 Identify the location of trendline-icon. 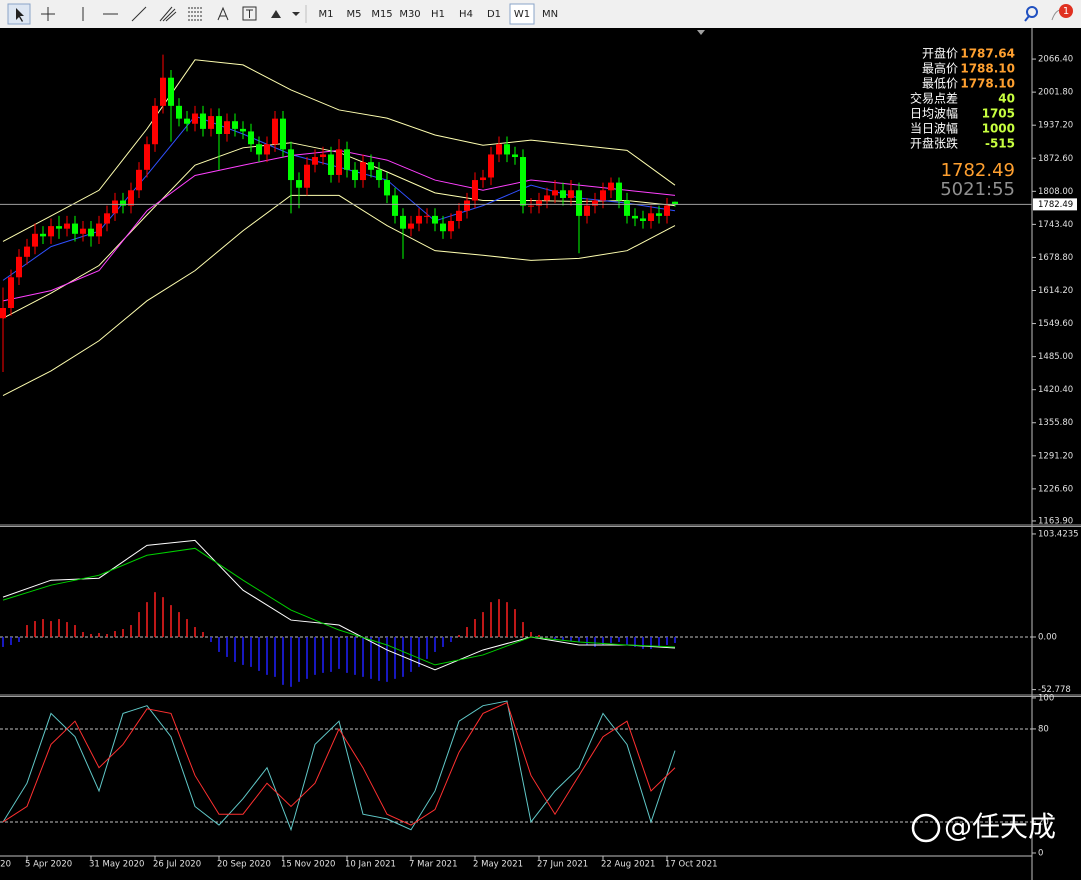
(139, 14).